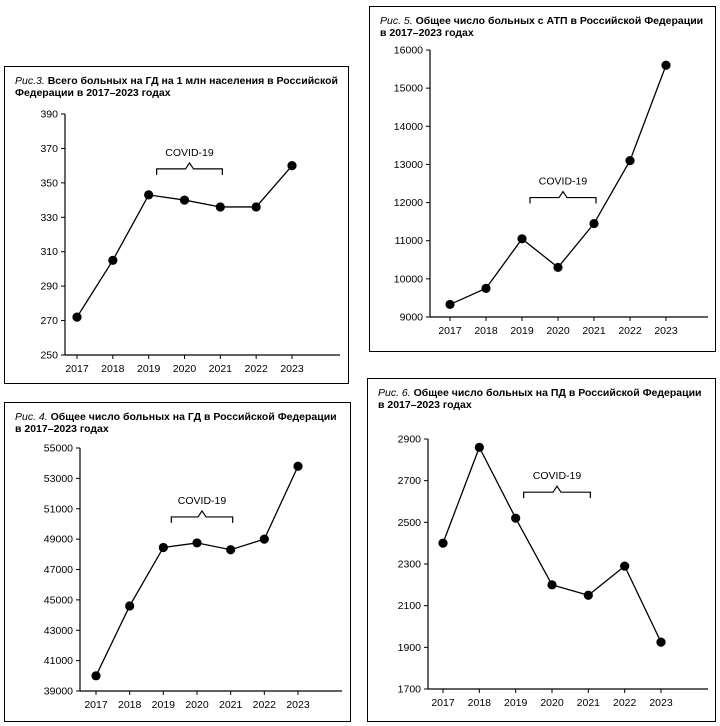 Image resolution: width=720 pixels, height=726 pixels. What do you see at coordinates (408, 165) in the screenshot?
I see `y-tick-label: 13000` at bounding box center [408, 165].